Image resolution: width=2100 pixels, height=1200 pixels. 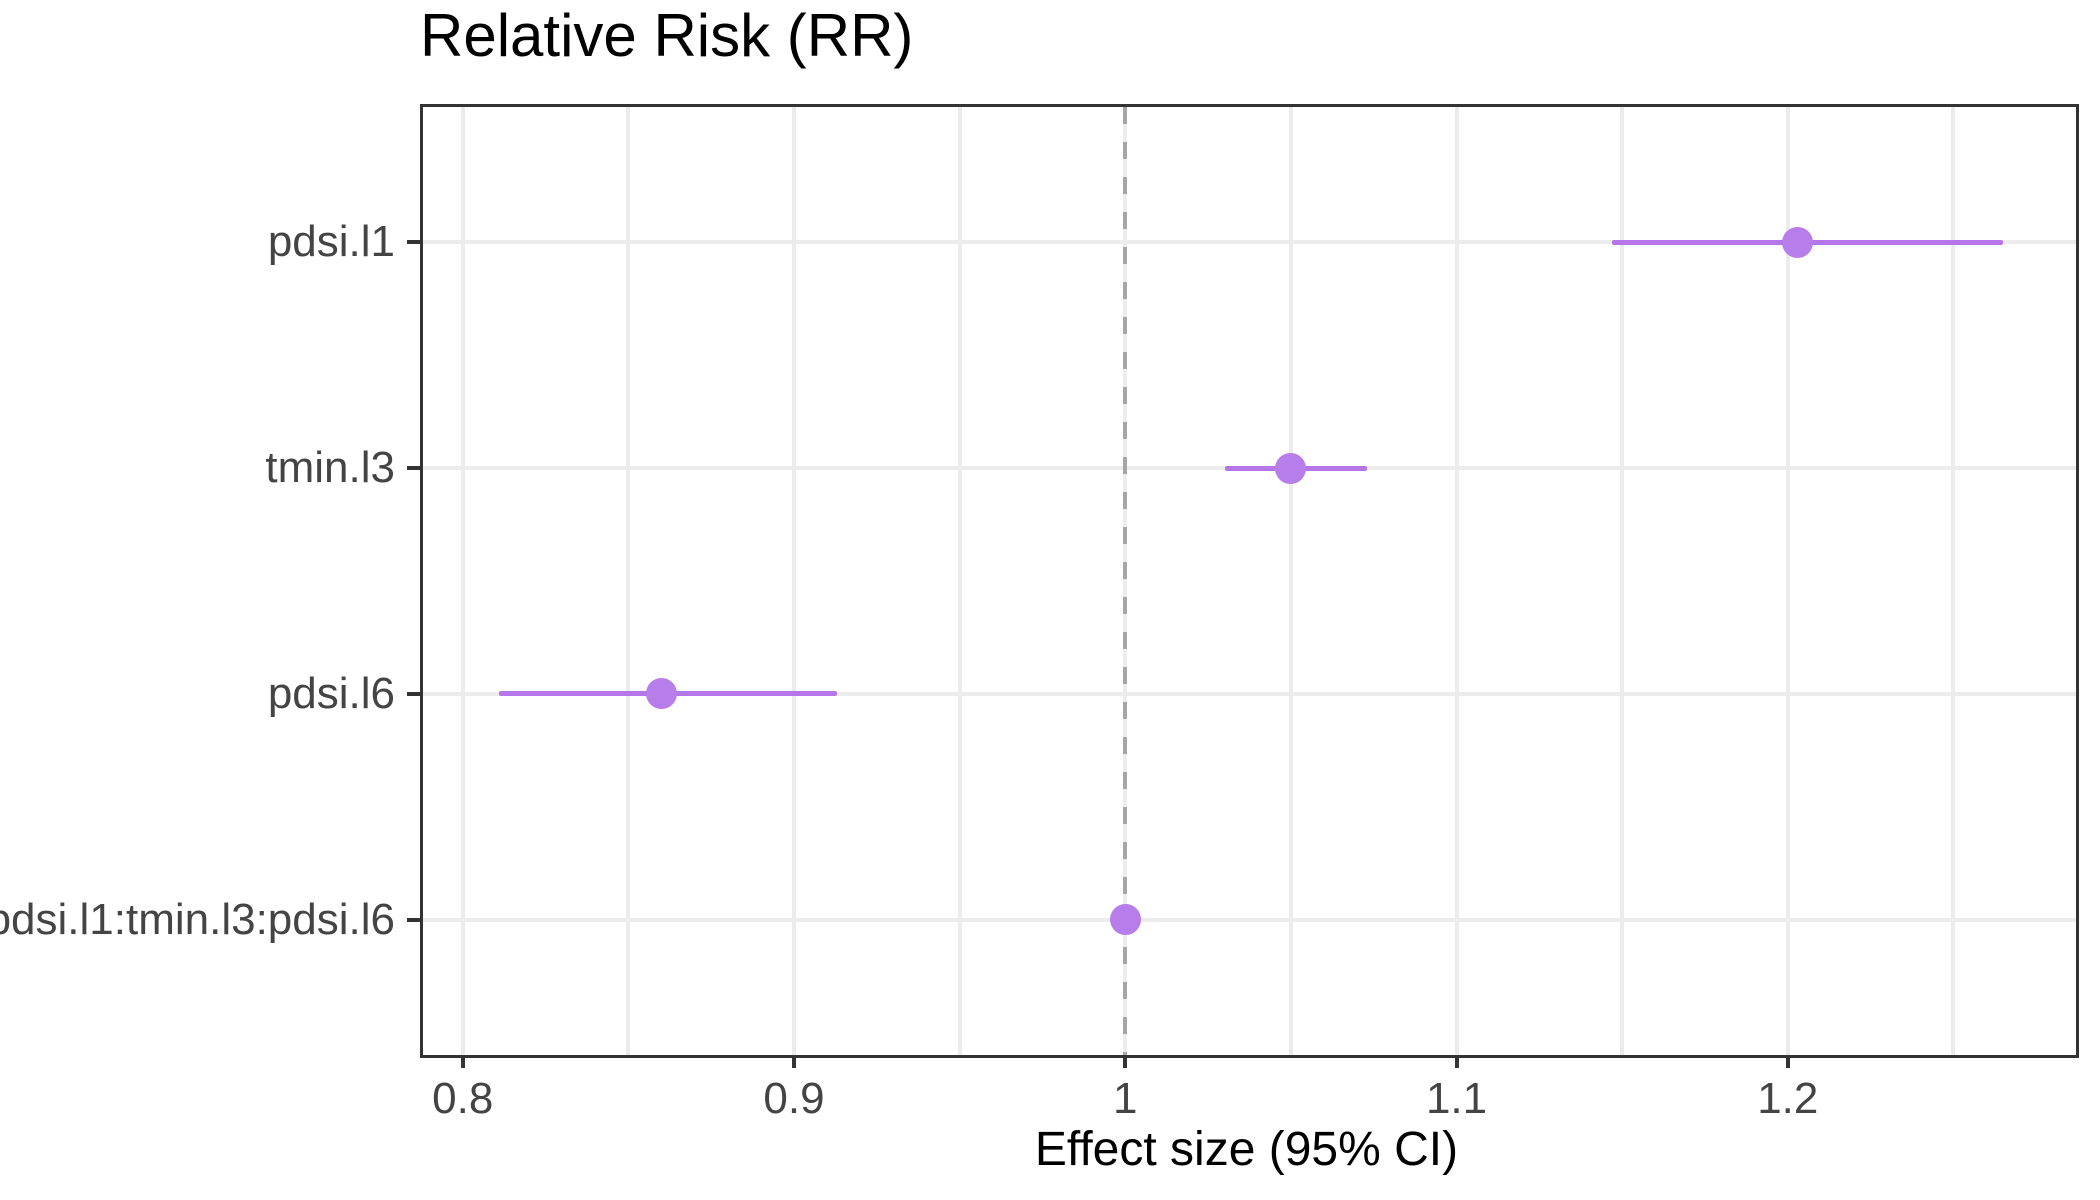 I want to click on y-axis-label: pdsi.l1, so click(x=331, y=242).